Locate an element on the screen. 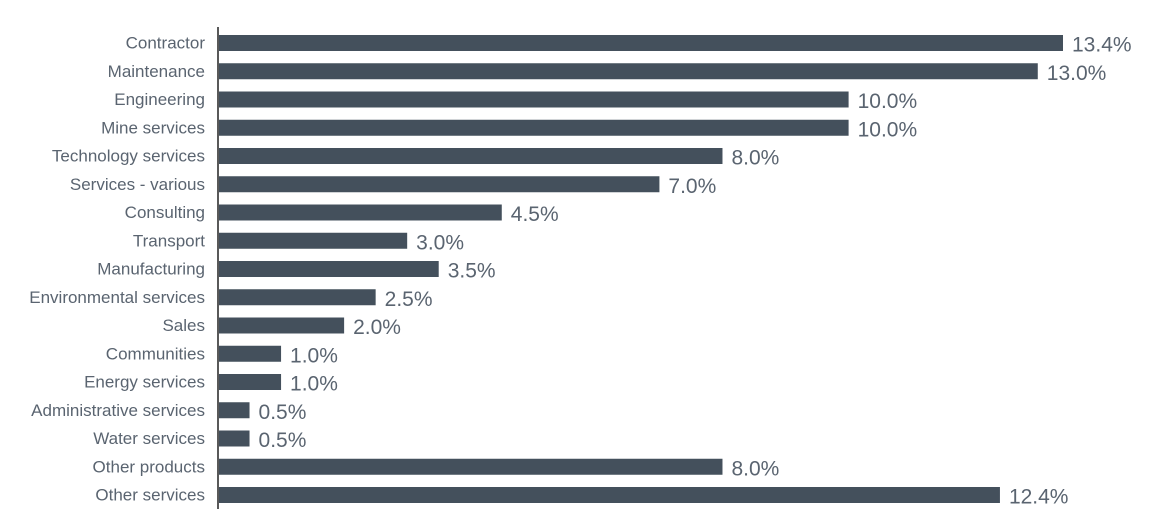  category-label-transport: Transport is located at coordinates (169, 240).